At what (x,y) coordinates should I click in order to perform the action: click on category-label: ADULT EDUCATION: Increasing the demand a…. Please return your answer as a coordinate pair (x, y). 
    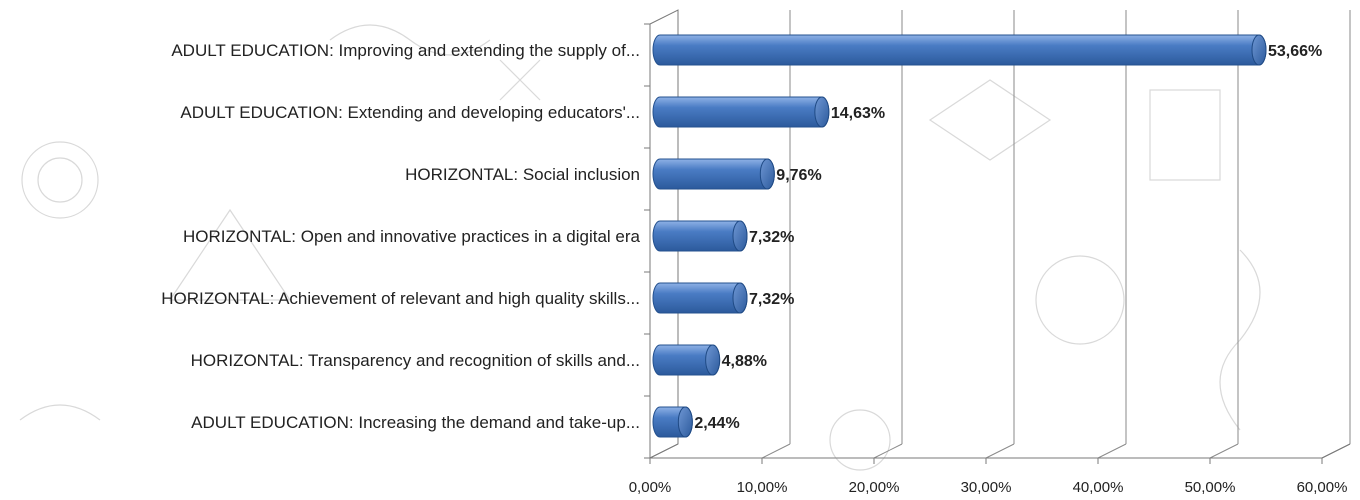
    Looking at the image, I should click on (415, 422).